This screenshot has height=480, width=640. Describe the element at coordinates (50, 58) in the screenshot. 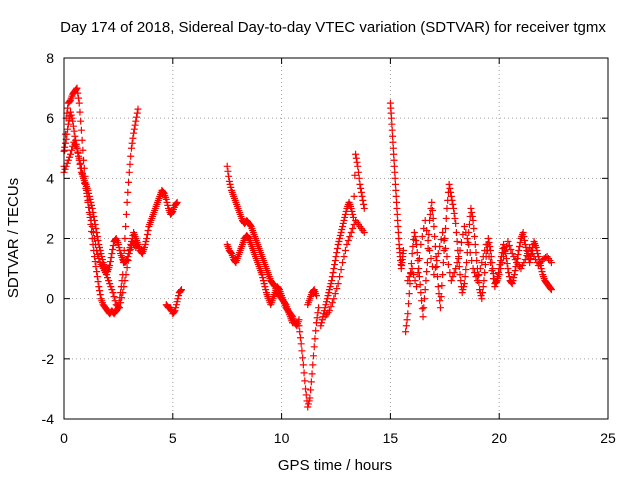

I see `y-tick-label: 8` at that location.